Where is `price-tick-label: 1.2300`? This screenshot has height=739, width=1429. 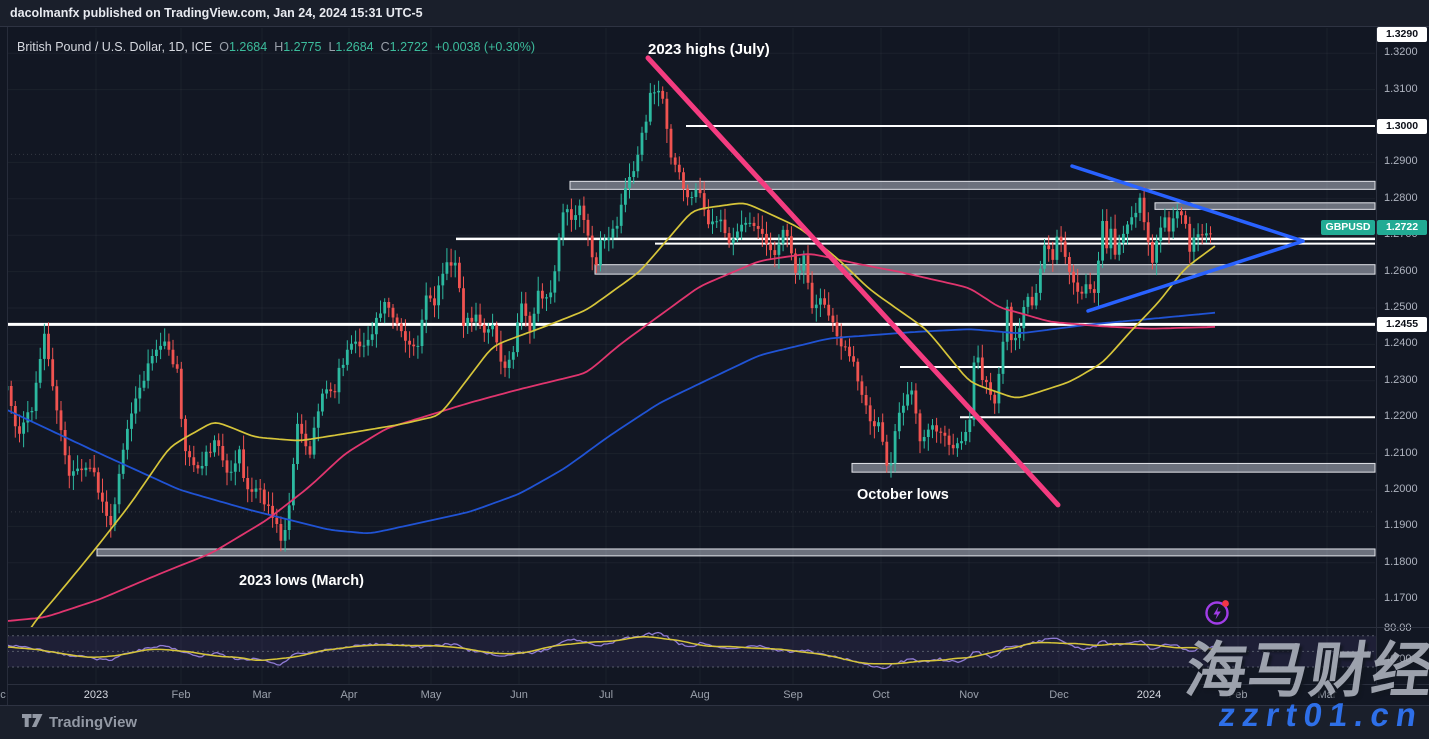
price-tick-label: 1.2300 is located at coordinates (1401, 379).